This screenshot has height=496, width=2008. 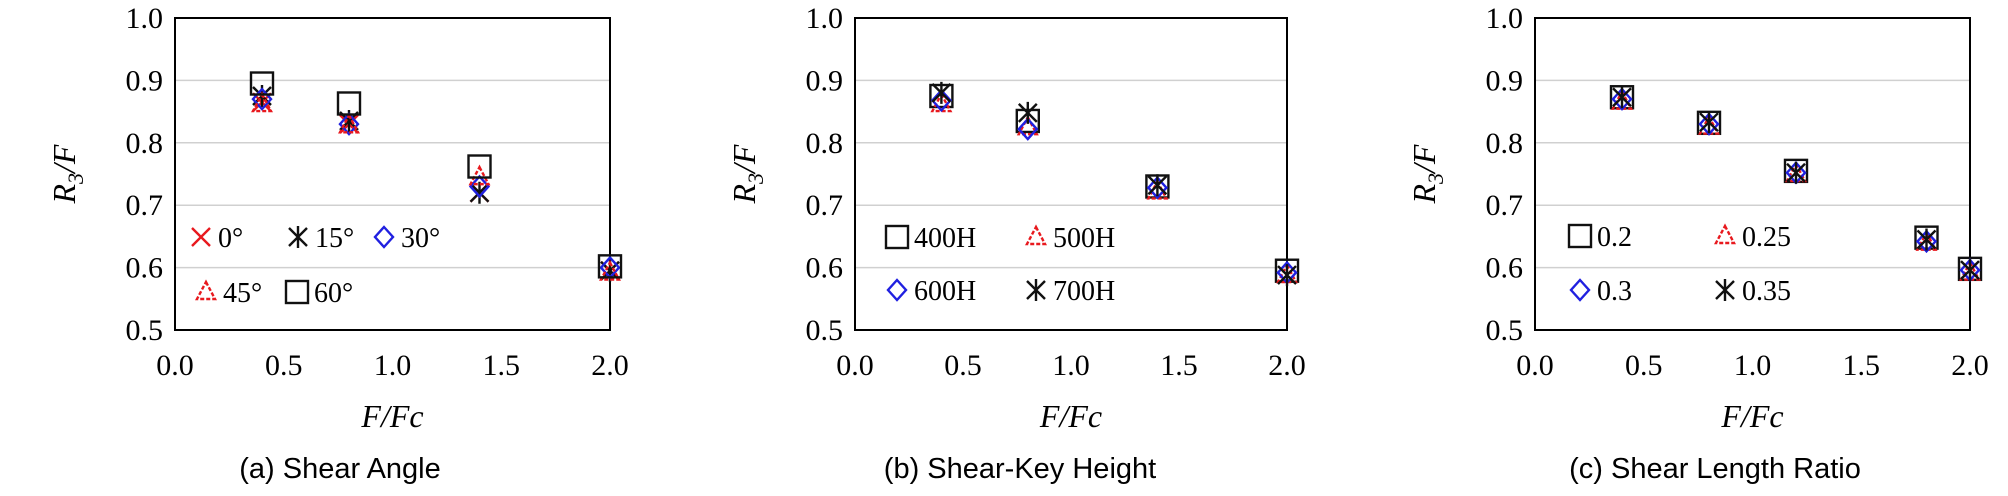 I want to click on legend-label: 700H, so click(x=1084, y=291).